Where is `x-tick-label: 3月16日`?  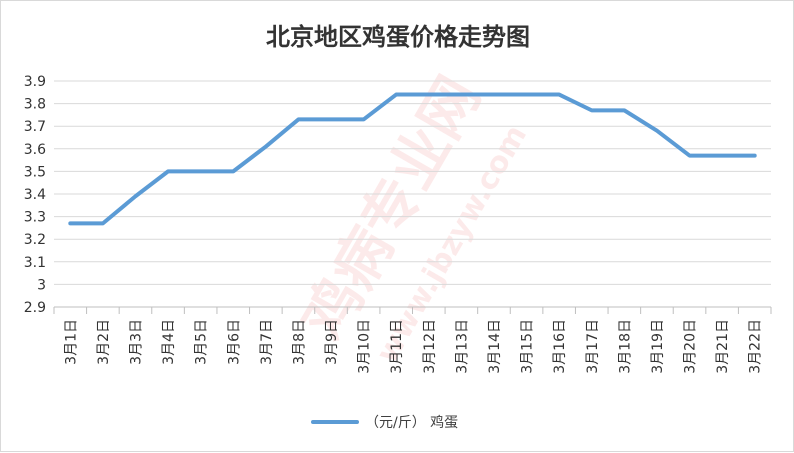
x-tick-label: 3月16日 is located at coordinates (560, 346).